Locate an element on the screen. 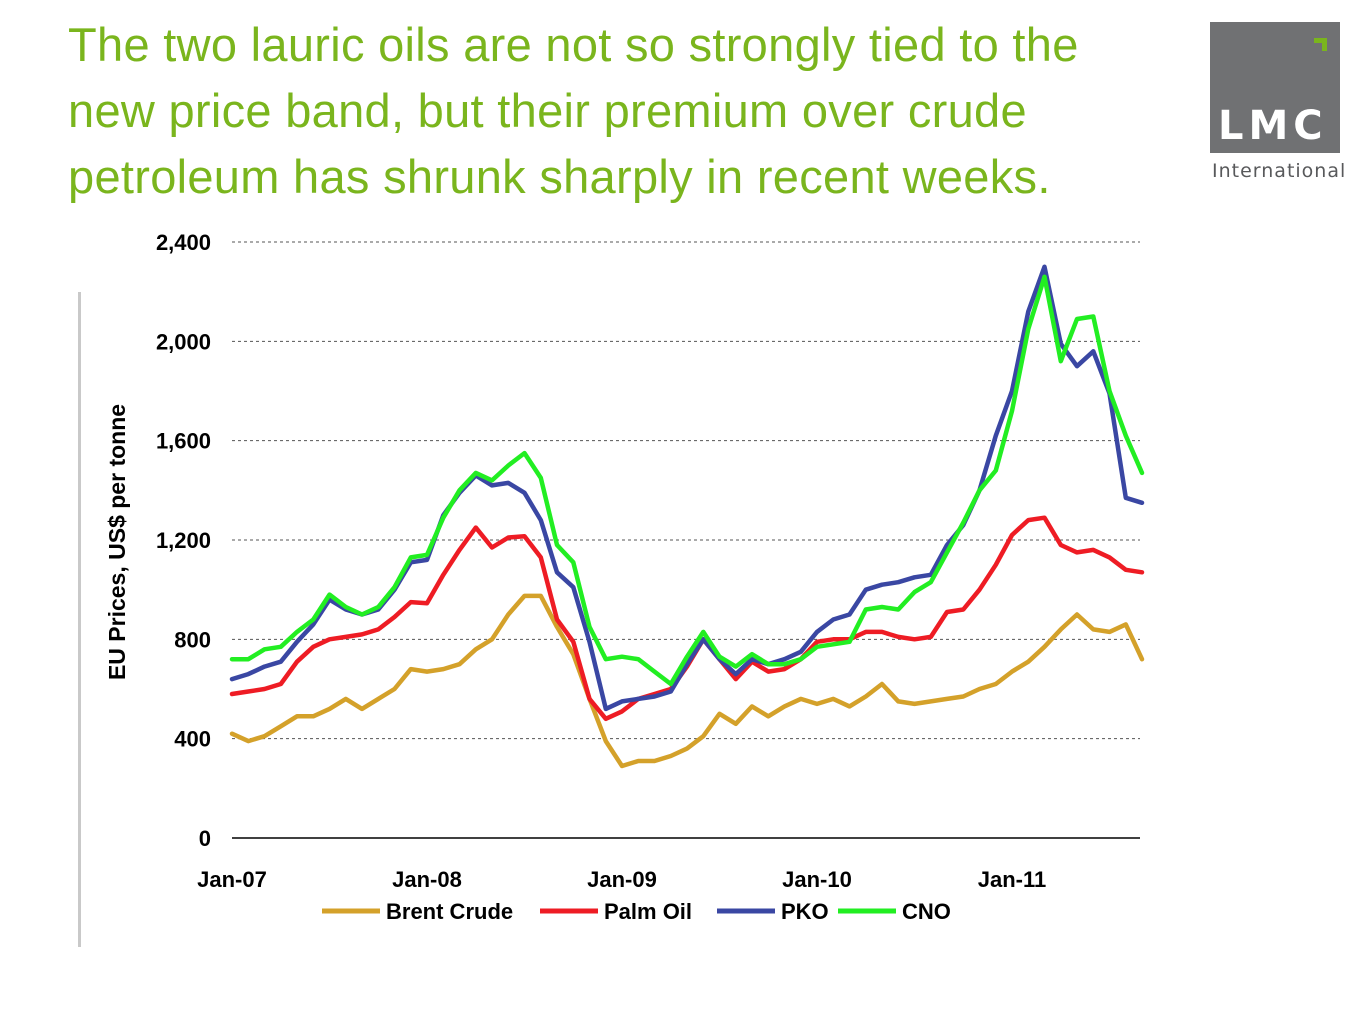 This screenshot has height=1024, width=1365. x-tick-label: Jan-07 is located at coordinates (232, 879).